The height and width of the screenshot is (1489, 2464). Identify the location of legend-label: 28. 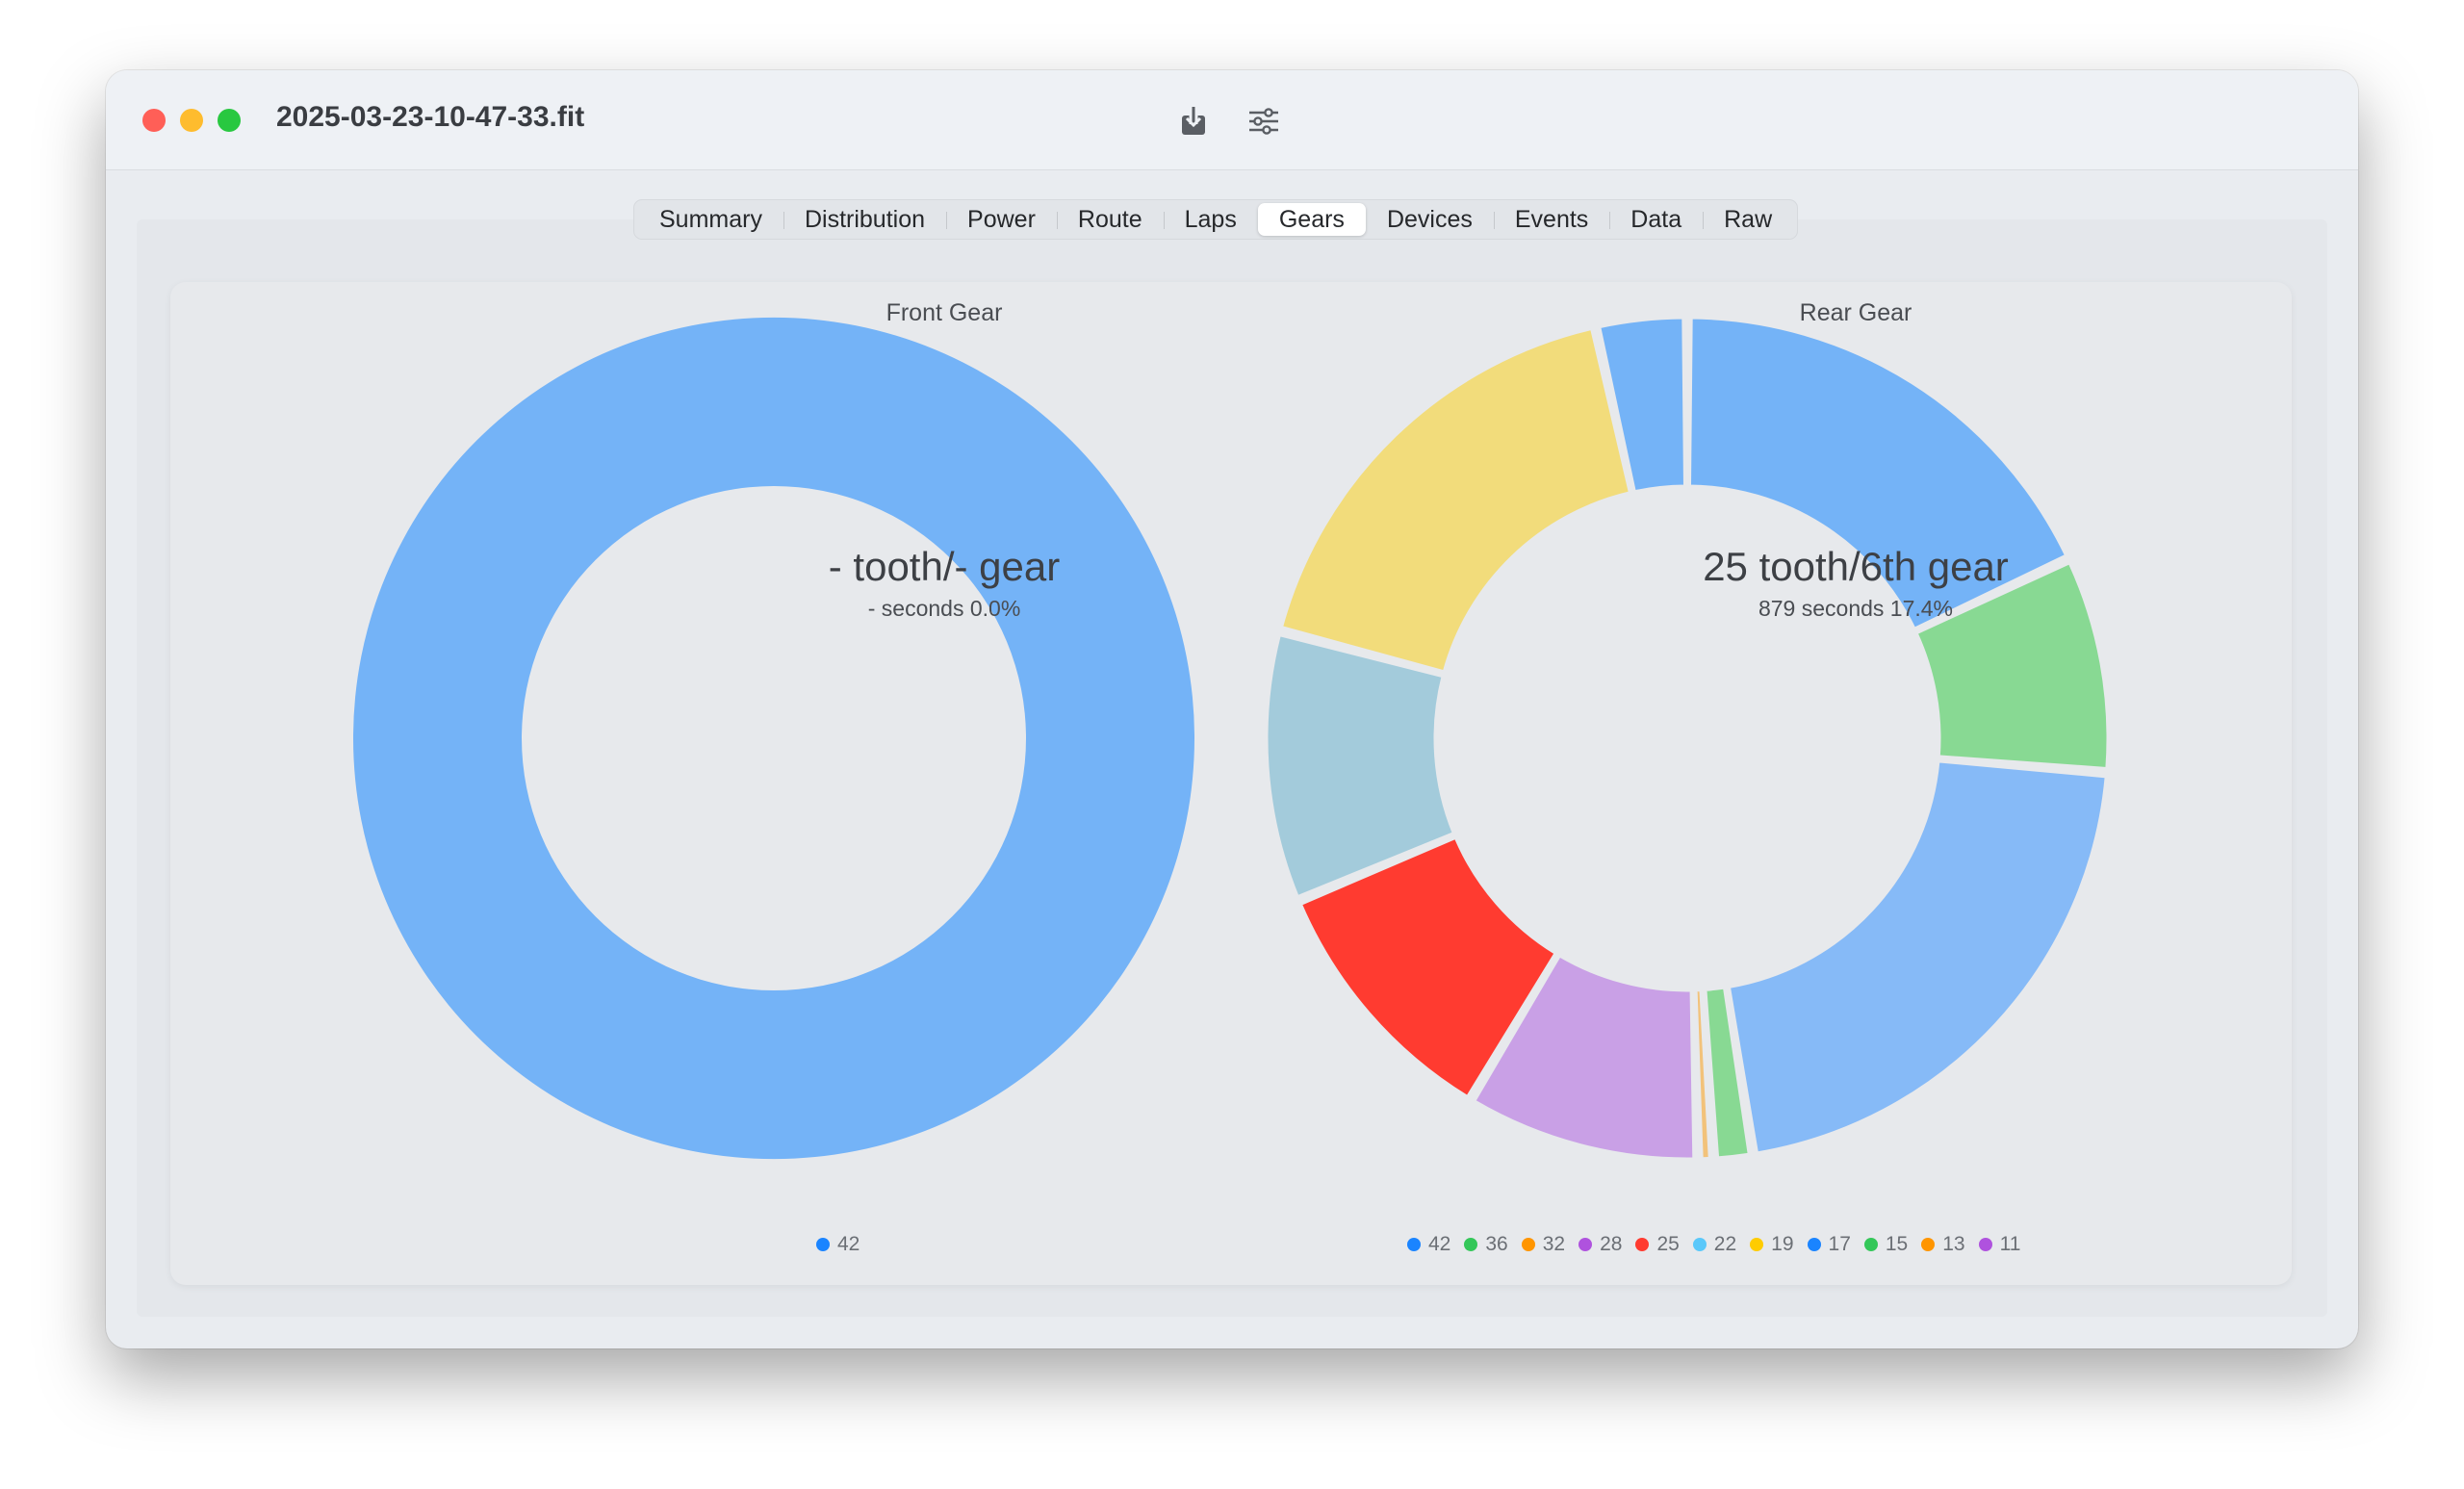
(1611, 1244).